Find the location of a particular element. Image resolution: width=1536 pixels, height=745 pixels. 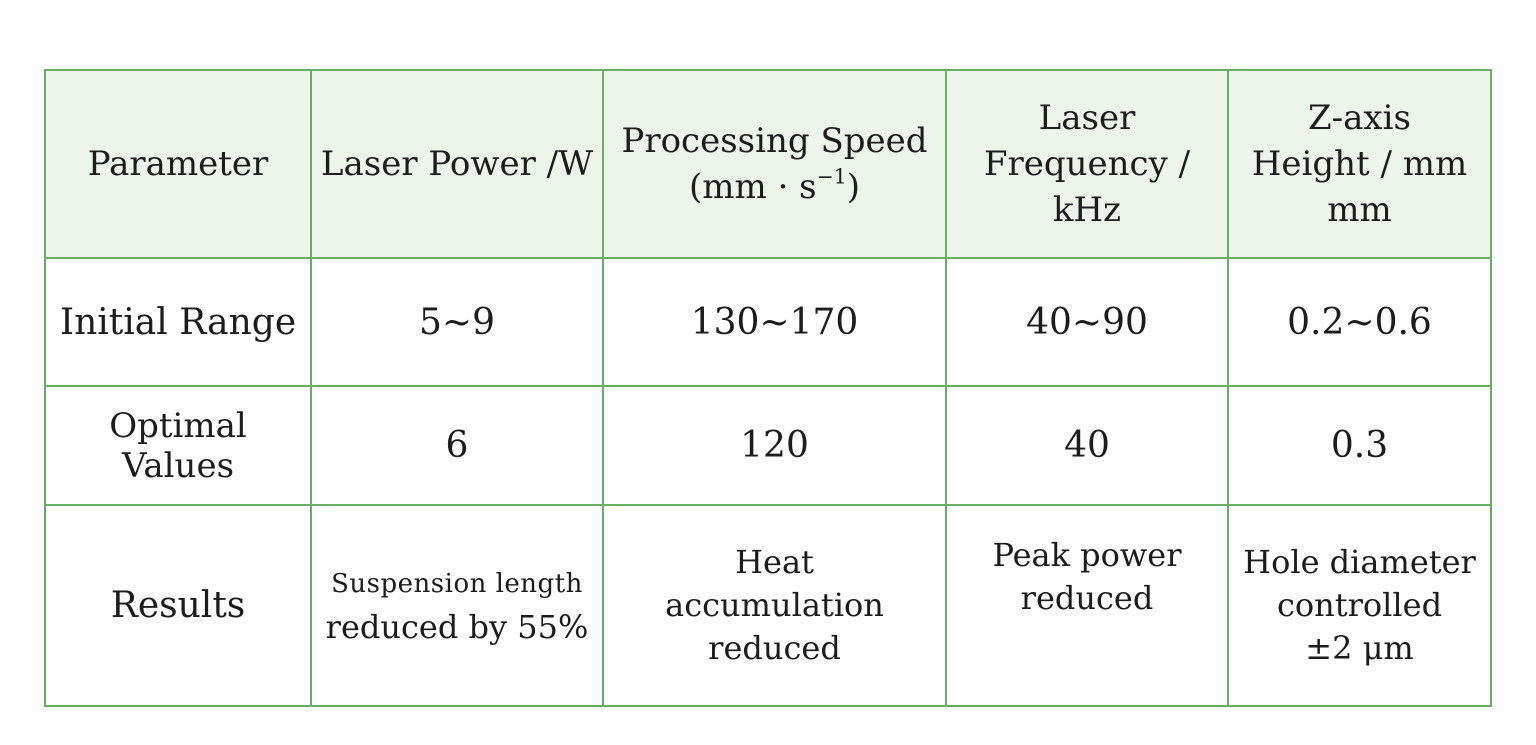

speed-unit-post: ) is located at coordinates (853, 187).